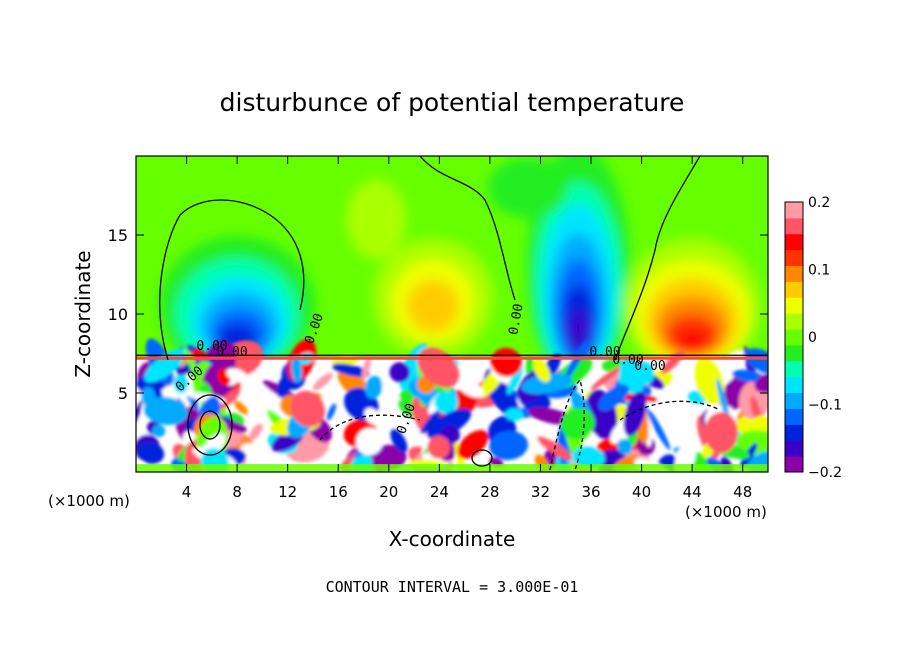 The image size is (904, 654). I want to click on colorbar-label: −0.2, so click(825, 473).